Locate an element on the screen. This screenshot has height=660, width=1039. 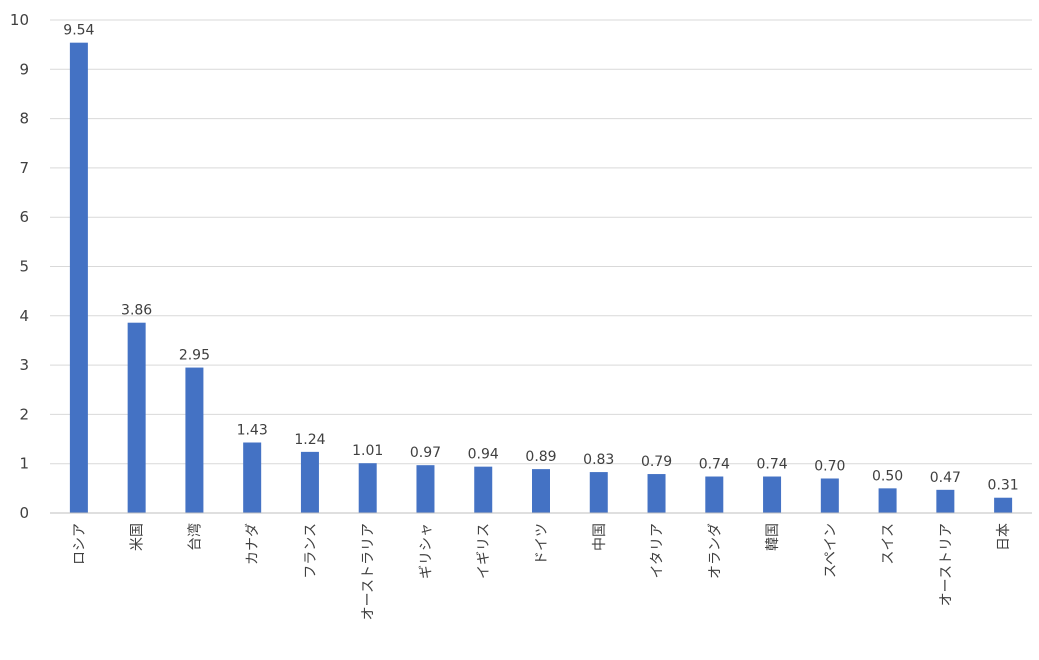
data-label: 3.86 is located at coordinates (136, 311).